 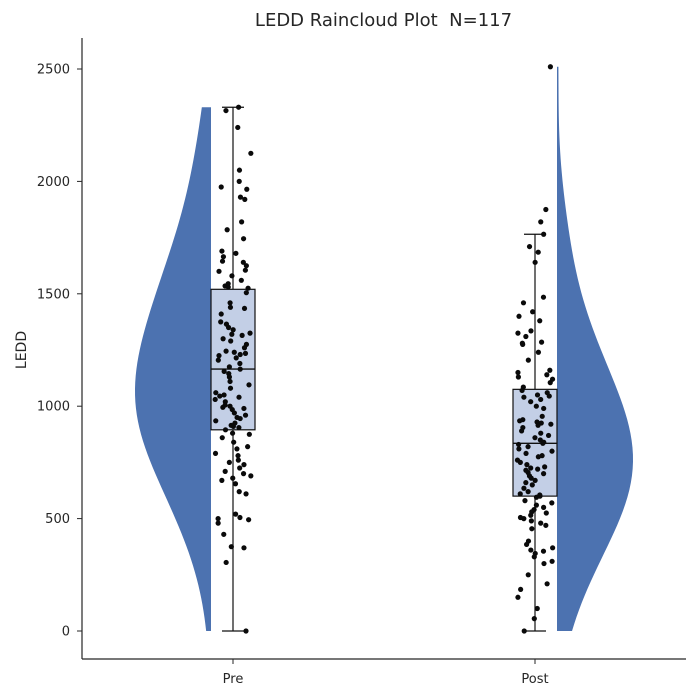 What do you see at coordinates (233, 679) in the screenshot?
I see `x-tick-label: Pre` at bounding box center [233, 679].